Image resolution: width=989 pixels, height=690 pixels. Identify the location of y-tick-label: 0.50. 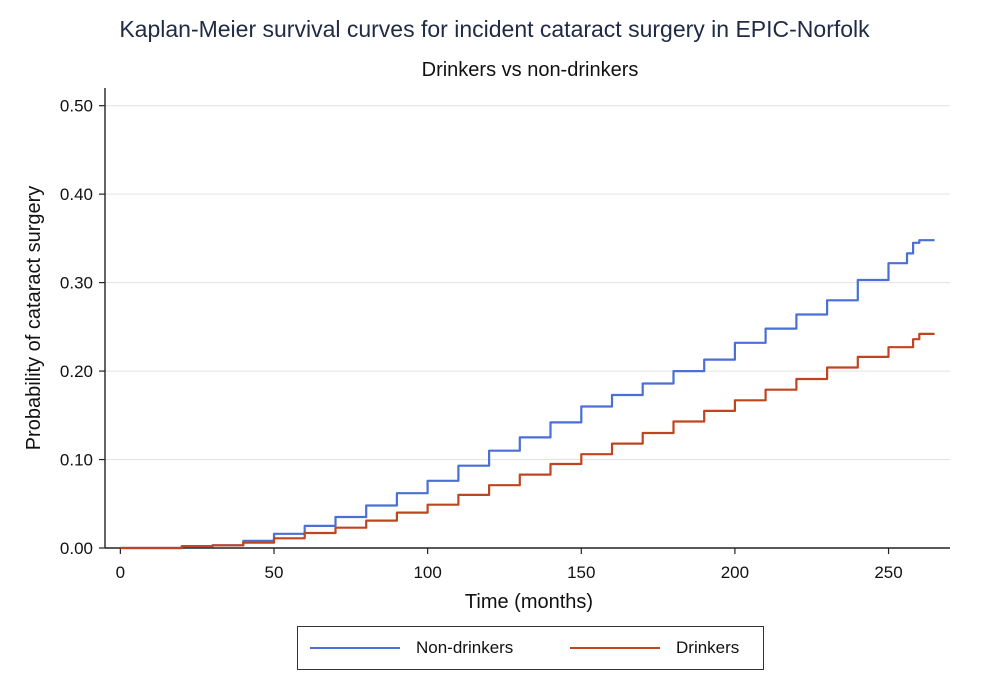
(76, 106).